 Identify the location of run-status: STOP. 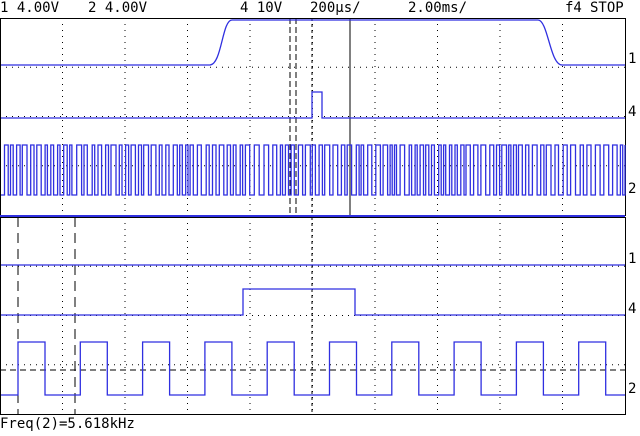
(607, 8).